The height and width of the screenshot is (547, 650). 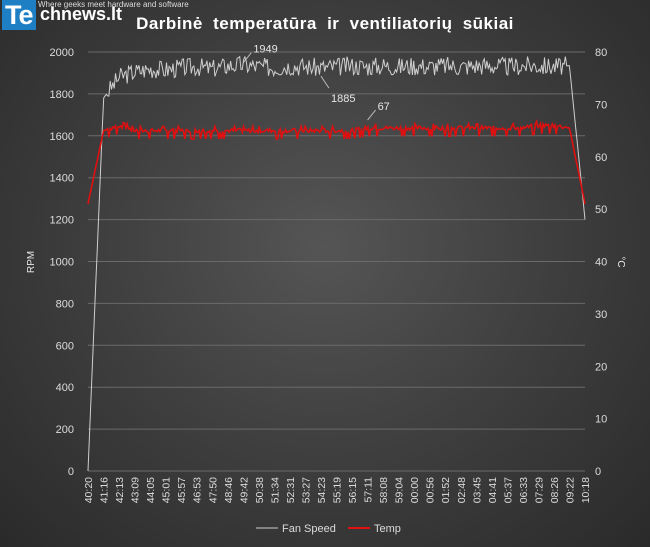 I want to click on y-tick-label: 1200, so click(x=62, y=221).